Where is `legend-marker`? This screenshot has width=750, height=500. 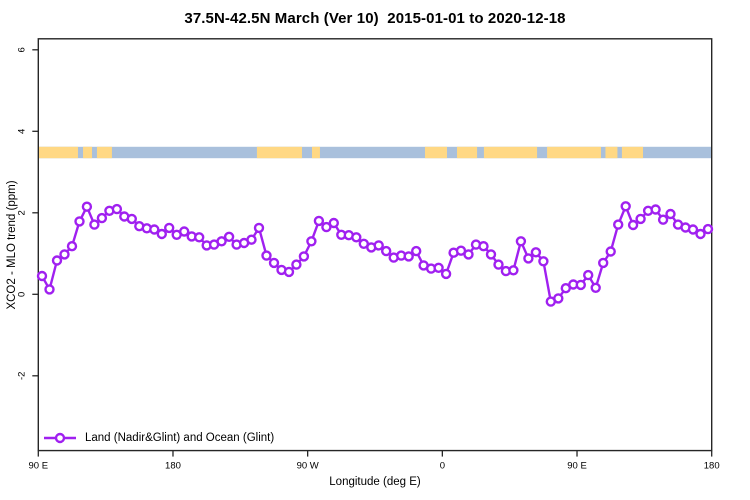 legend-marker is located at coordinates (60, 437).